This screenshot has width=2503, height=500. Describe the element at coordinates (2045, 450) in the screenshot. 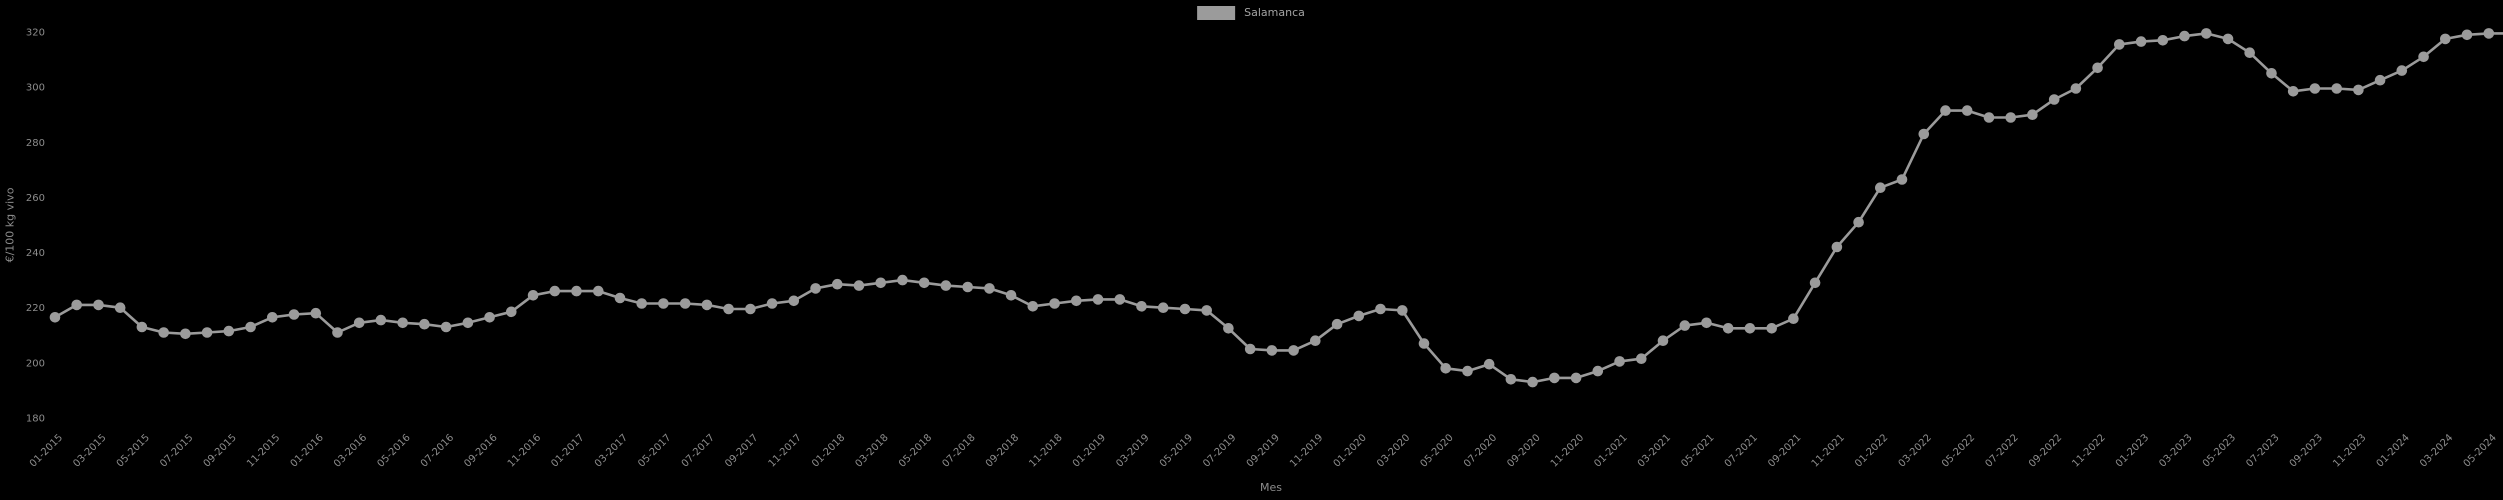

I see `x-tick-label: 09-2022` at that location.